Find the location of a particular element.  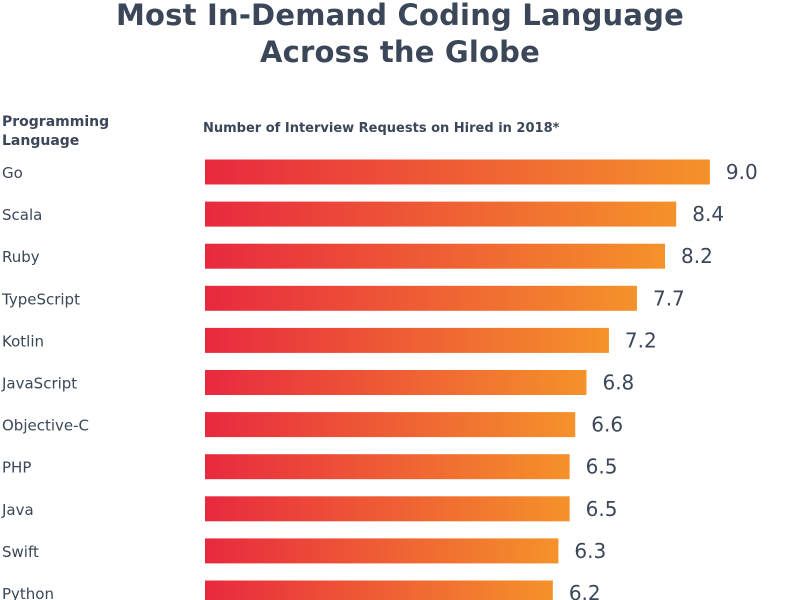

value-label: 8.2 is located at coordinates (697, 256).